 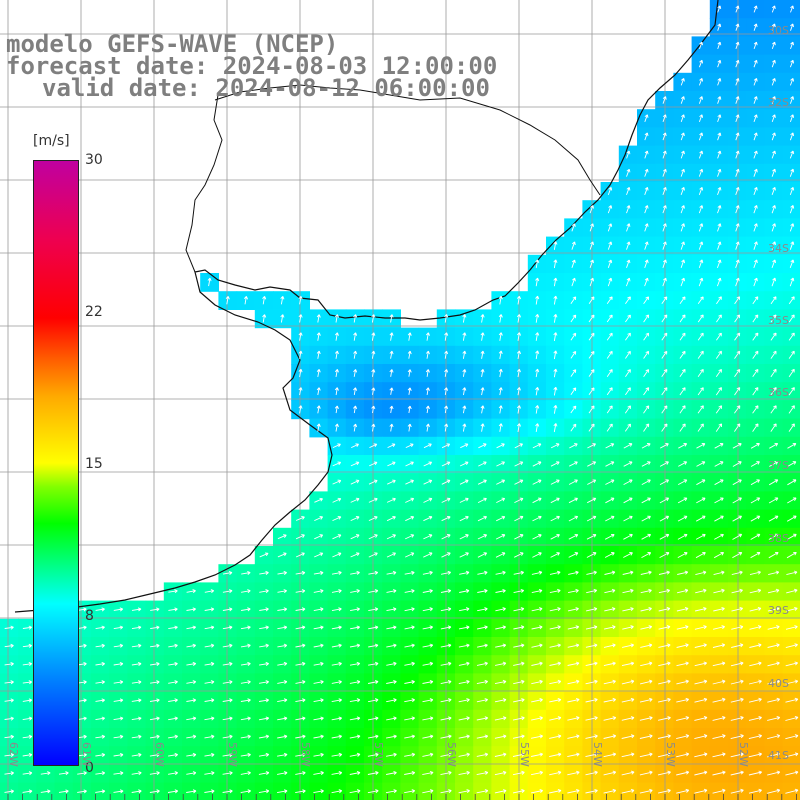 I want to click on lat-label-30s: 30S, so click(x=778, y=30).